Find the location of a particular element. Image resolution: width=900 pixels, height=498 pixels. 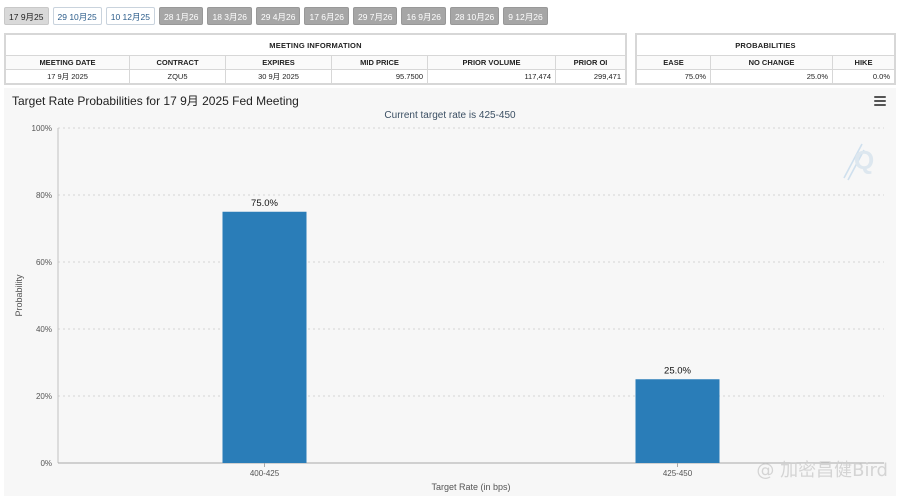

tab-5: 29 4月26 is located at coordinates (278, 16).